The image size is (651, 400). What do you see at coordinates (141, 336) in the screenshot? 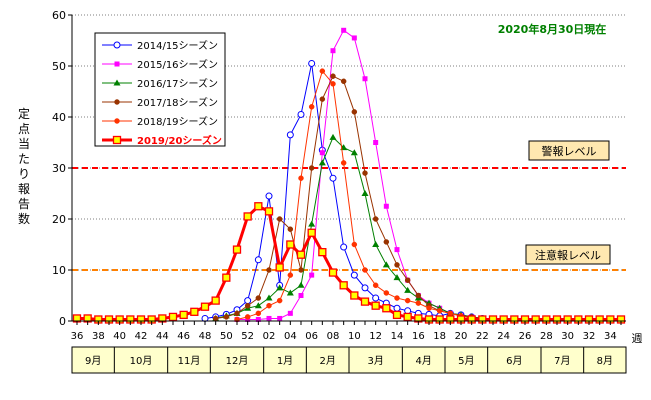
I see `x-tick-label: 42` at bounding box center [141, 336].